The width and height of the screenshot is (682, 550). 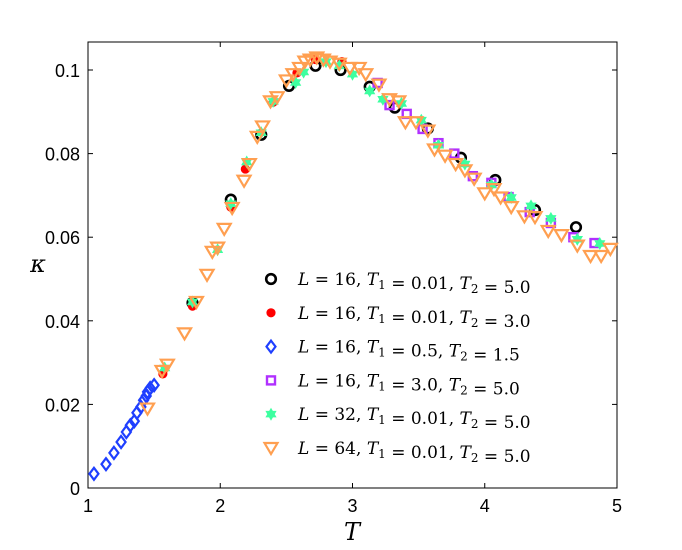 I want to click on legend-label: L = 16, T1 = 0.5, T2 = 1.5, so click(x=408, y=352).